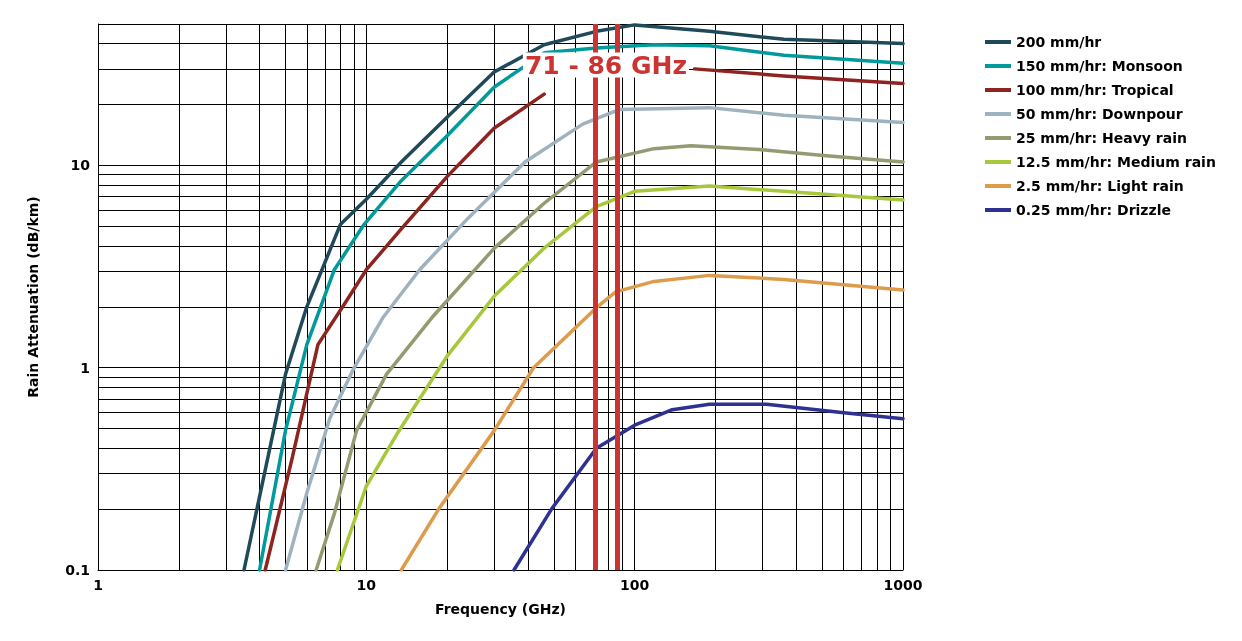  Describe the element at coordinates (500, 609) in the screenshot. I see `x-axis-title: Frequency (GHz)` at that location.